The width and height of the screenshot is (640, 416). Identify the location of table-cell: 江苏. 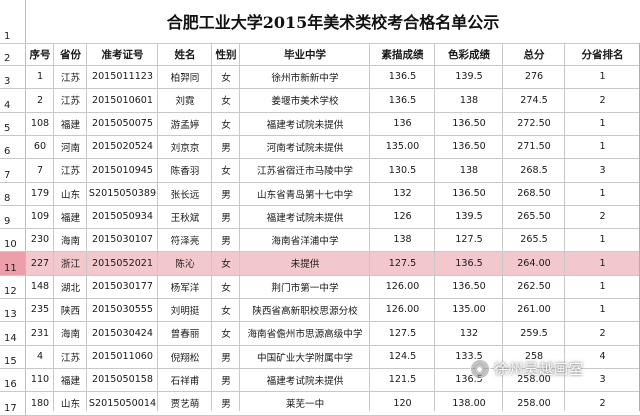
(70, 101).